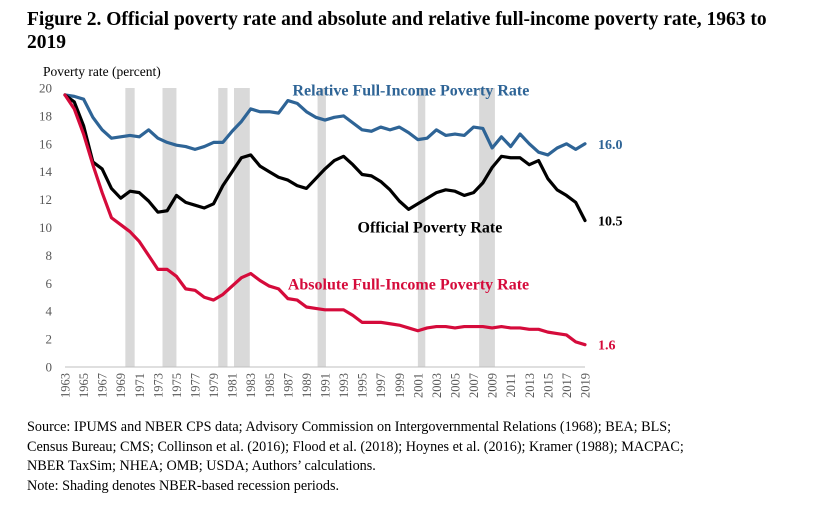  I want to click on y-tick-label: 20, so click(45, 88).